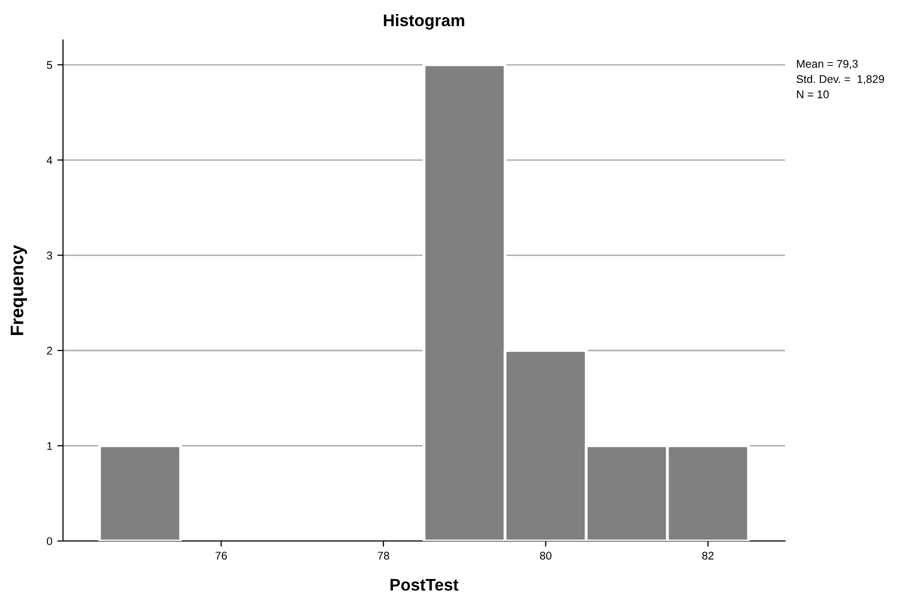 The height and width of the screenshot is (604, 898). What do you see at coordinates (708, 556) in the screenshot?
I see `x-tick-label: 82` at bounding box center [708, 556].